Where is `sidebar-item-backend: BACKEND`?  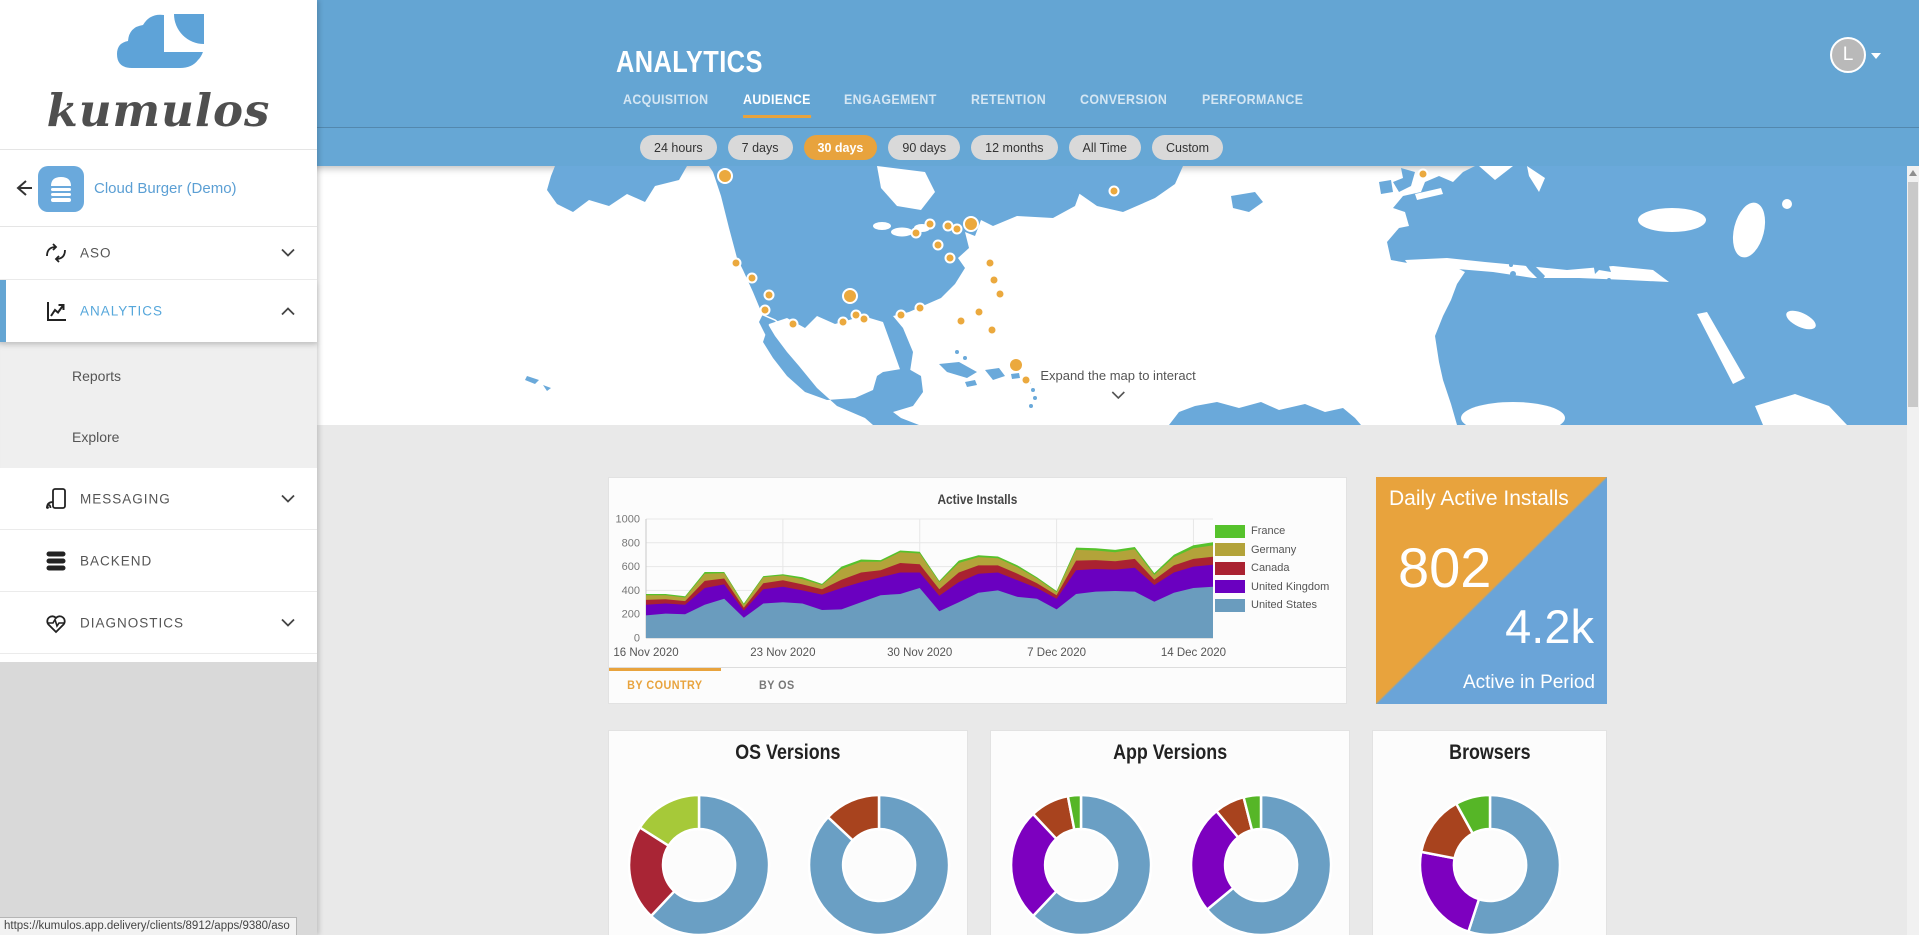 sidebar-item-backend: BACKEND is located at coordinates (158, 561).